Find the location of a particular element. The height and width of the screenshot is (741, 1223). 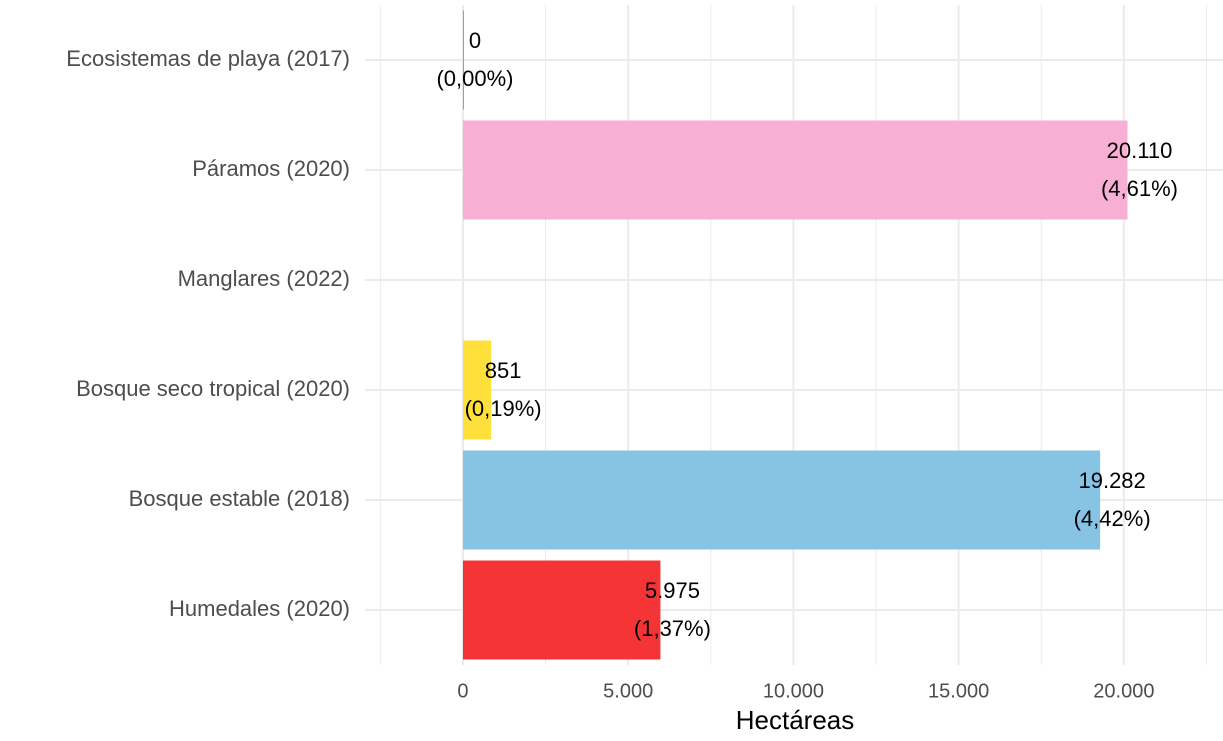

share-label: (0,19%) is located at coordinates (503, 408).